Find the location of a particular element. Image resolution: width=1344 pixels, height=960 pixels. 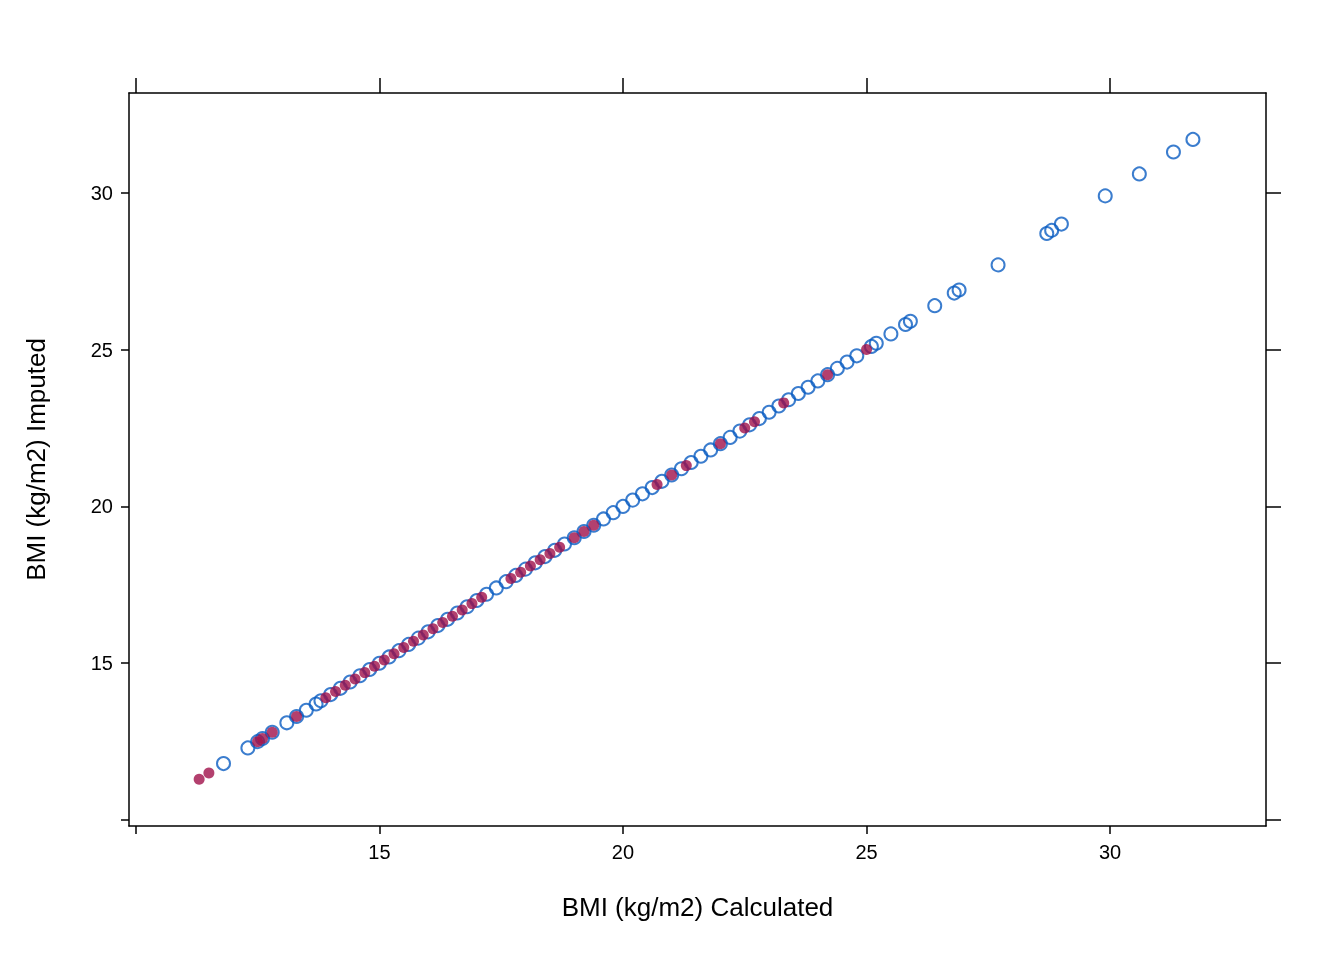

x-tick-label: 30 is located at coordinates (1110, 852).